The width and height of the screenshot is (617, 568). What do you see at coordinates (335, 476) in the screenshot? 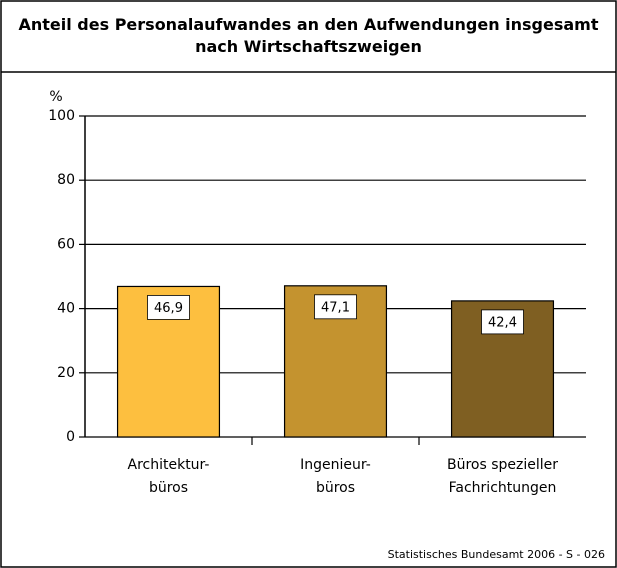
I see `x-tick-label: Ingenieur-büros` at bounding box center [335, 476].